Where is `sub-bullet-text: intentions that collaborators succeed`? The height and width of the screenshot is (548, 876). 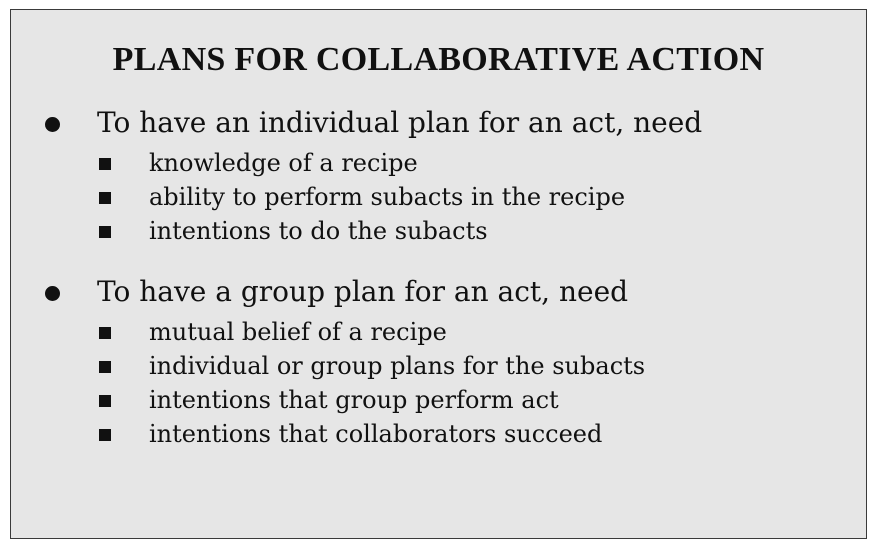 sub-bullet-text: intentions that collaborators succeed is located at coordinates (376, 434).